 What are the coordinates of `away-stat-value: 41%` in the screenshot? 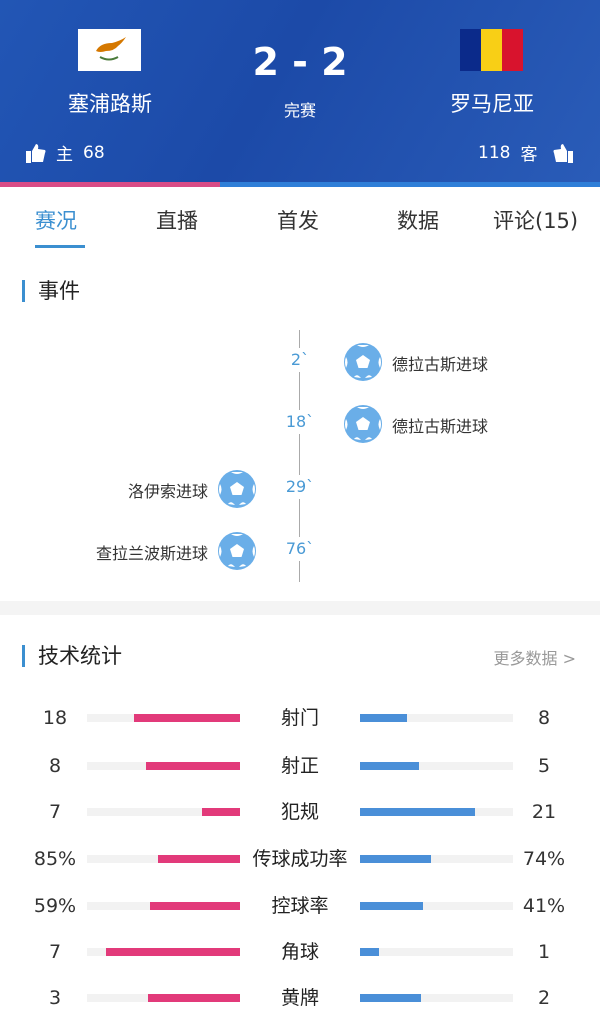 It's located at (544, 906).